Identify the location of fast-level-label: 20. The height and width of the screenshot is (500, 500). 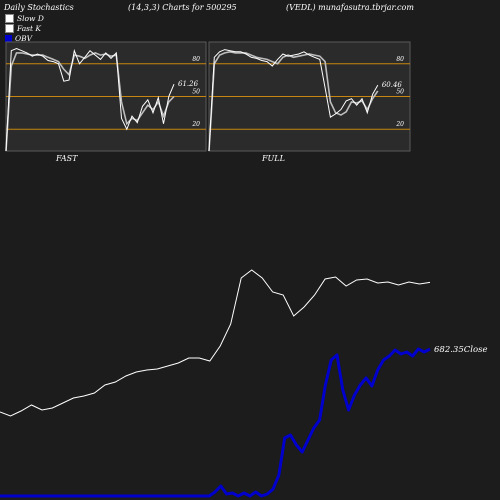
(195, 124).